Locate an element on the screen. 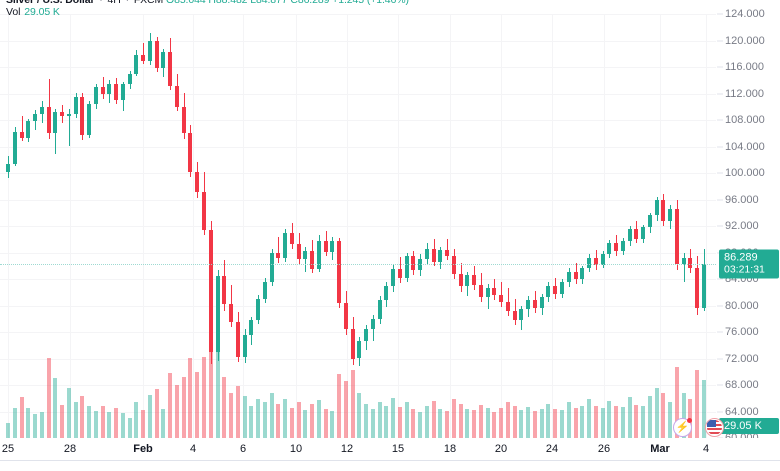  legend-symbol: Silver / U.S. Dollar is located at coordinates (50, 3).